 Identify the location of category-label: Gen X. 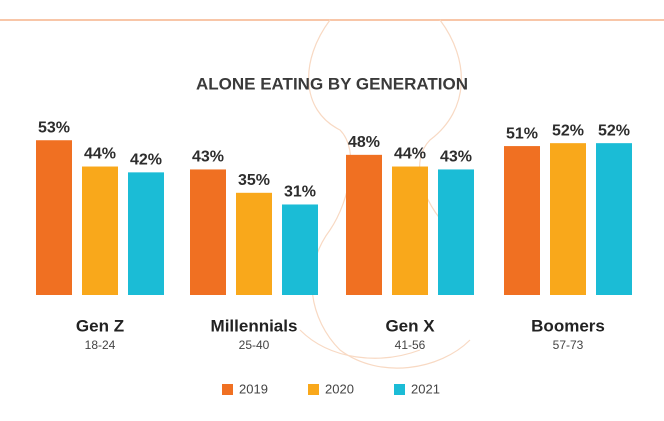
(410, 325).